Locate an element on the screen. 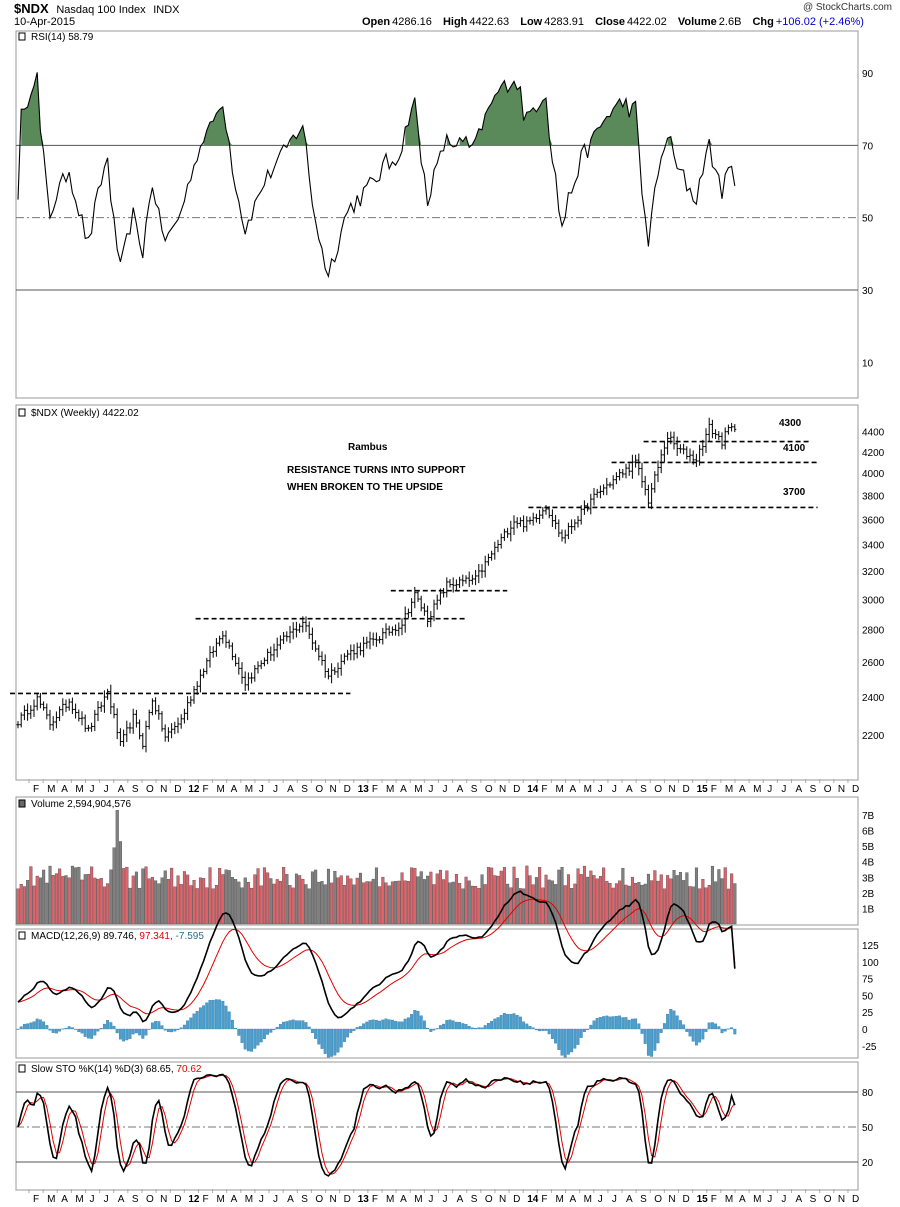  month-label-price: M is located at coordinates (79, 789).